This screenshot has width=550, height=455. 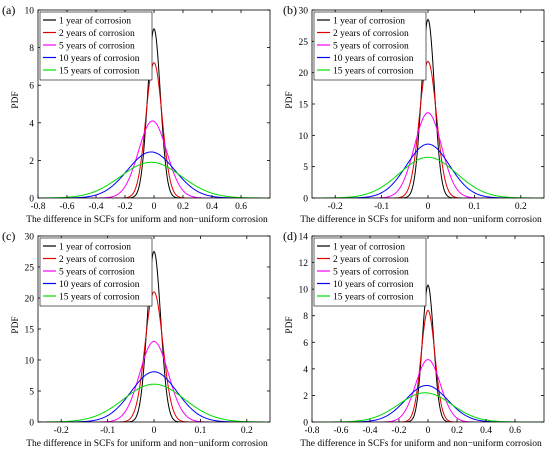 I want to click on y-tick-label: 5, so click(x=31, y=393).